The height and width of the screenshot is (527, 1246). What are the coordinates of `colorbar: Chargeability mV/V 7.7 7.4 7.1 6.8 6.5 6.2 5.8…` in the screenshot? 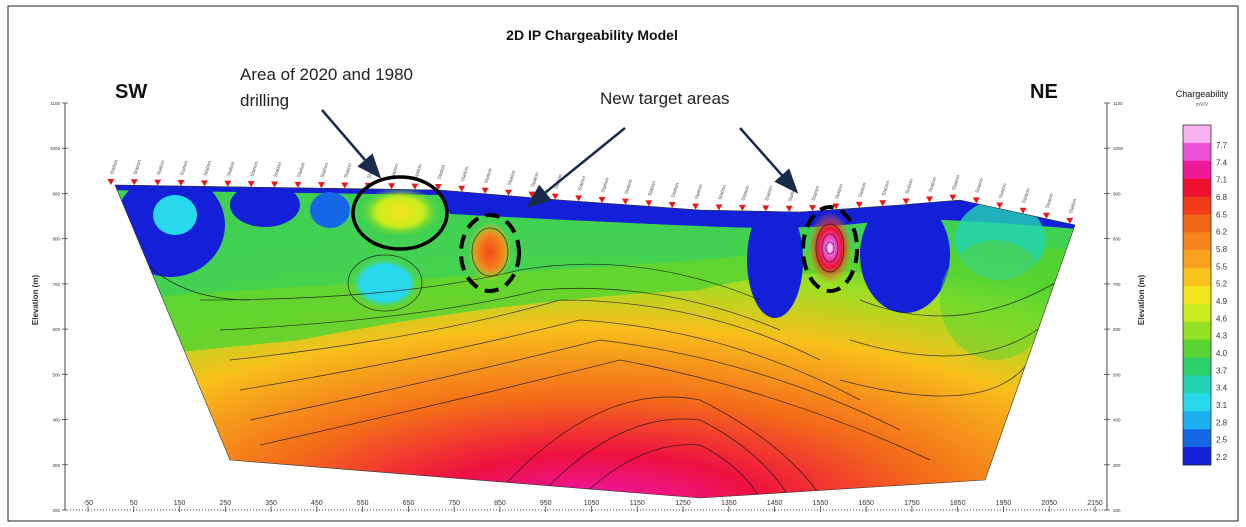 It's located at (1202, 277).